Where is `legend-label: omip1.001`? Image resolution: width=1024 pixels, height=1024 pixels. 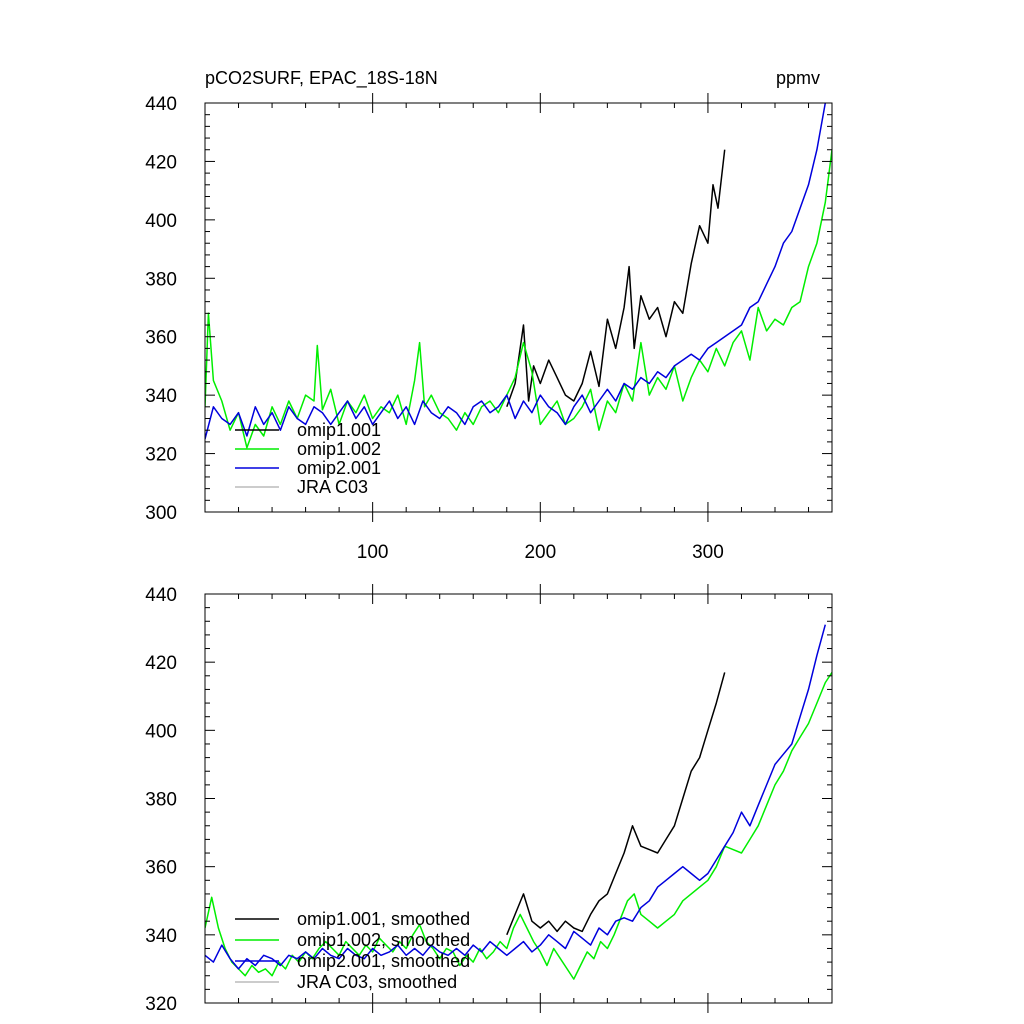
legend-label: omip1.001 is located at coordinates (339, 430).